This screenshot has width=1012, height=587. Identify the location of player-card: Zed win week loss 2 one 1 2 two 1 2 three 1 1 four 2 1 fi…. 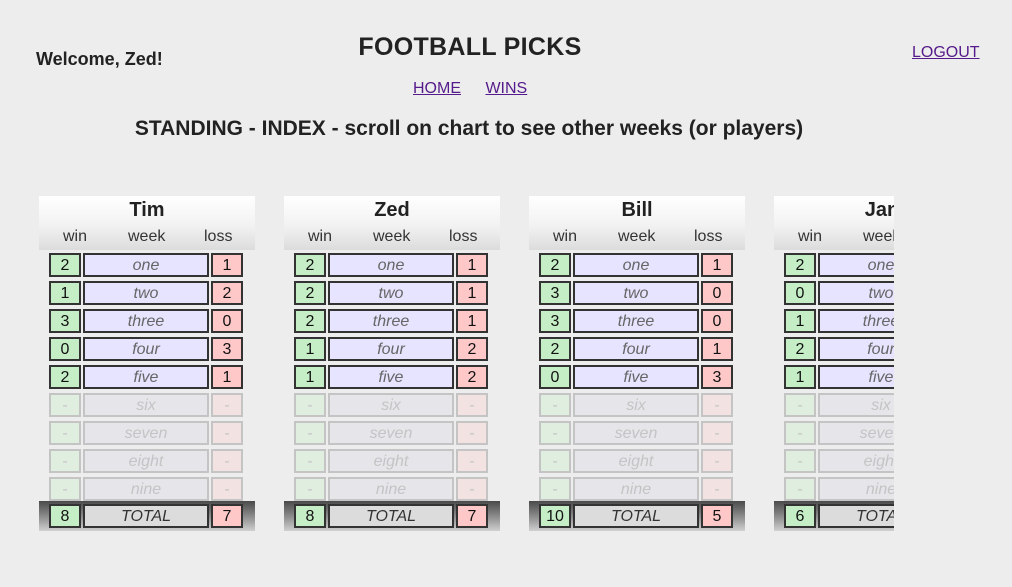
(392, 363).